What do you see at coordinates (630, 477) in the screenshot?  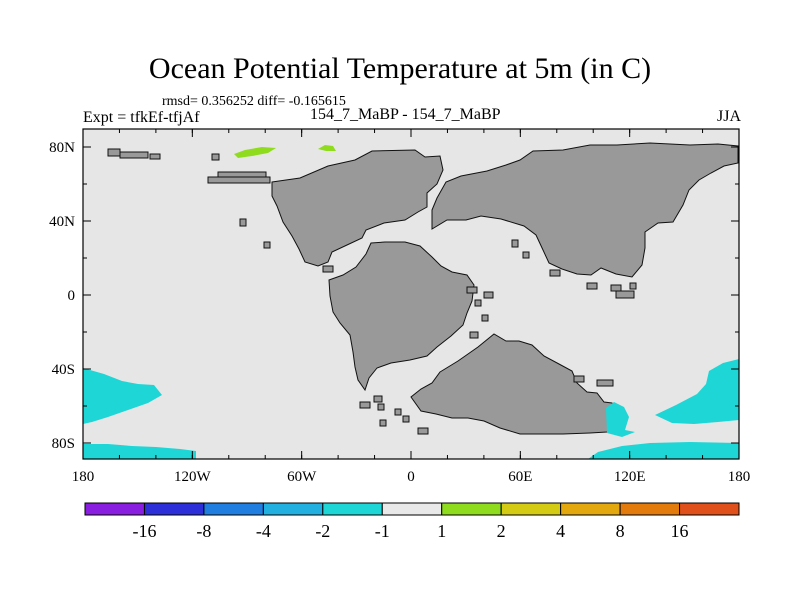 I see `x-tick-label: 120E` at bounding box center [630, 477].